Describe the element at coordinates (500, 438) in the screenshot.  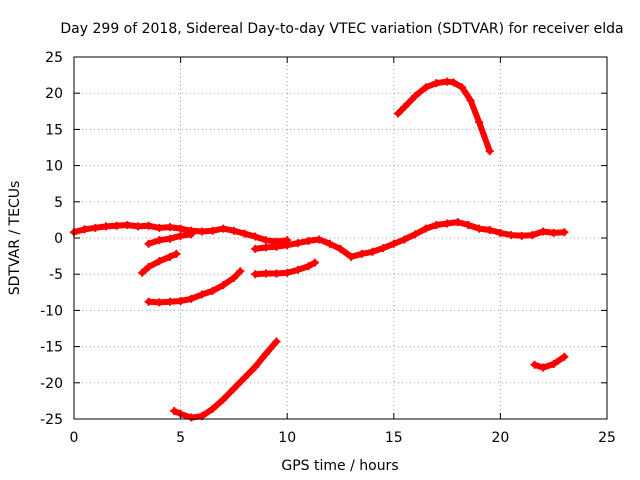
I see `x-tick-label: 20` at that location.